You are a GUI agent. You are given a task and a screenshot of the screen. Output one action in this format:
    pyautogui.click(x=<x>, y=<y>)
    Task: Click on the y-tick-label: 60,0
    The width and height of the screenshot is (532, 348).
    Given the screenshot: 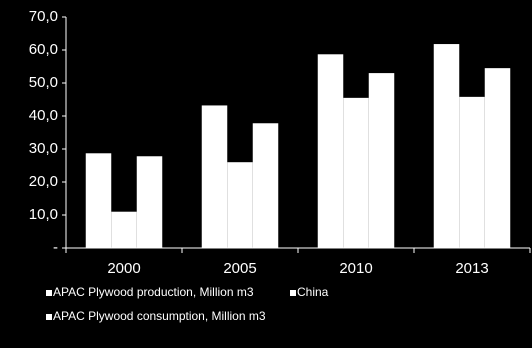 What is the action you would take?
    pyautogui.click(x=43, y=49)
    